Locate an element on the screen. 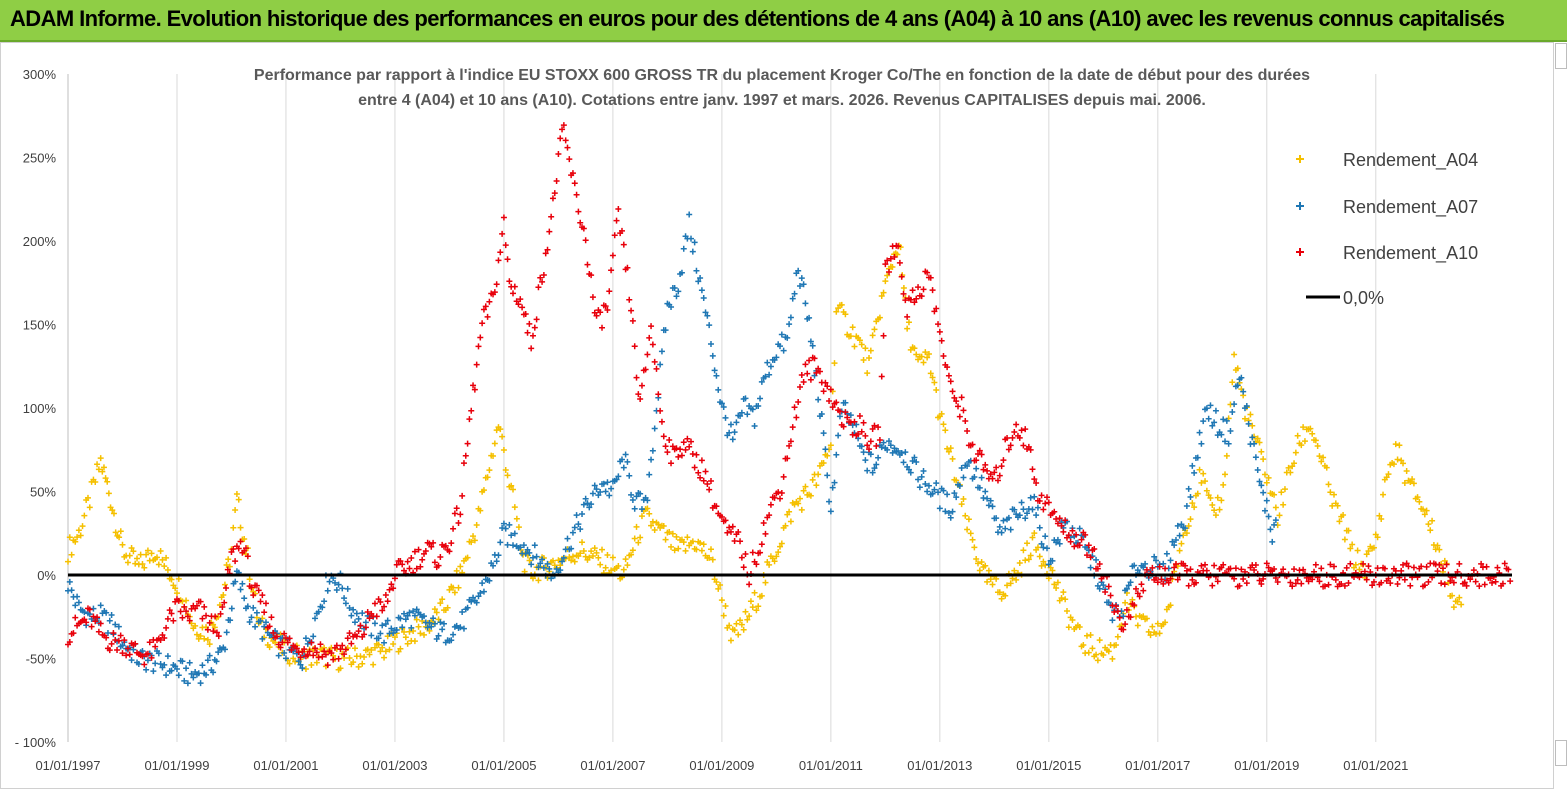 The image size is (1567, 790). chart-resize-handle-bottom is located at coordinates (1561, 753).